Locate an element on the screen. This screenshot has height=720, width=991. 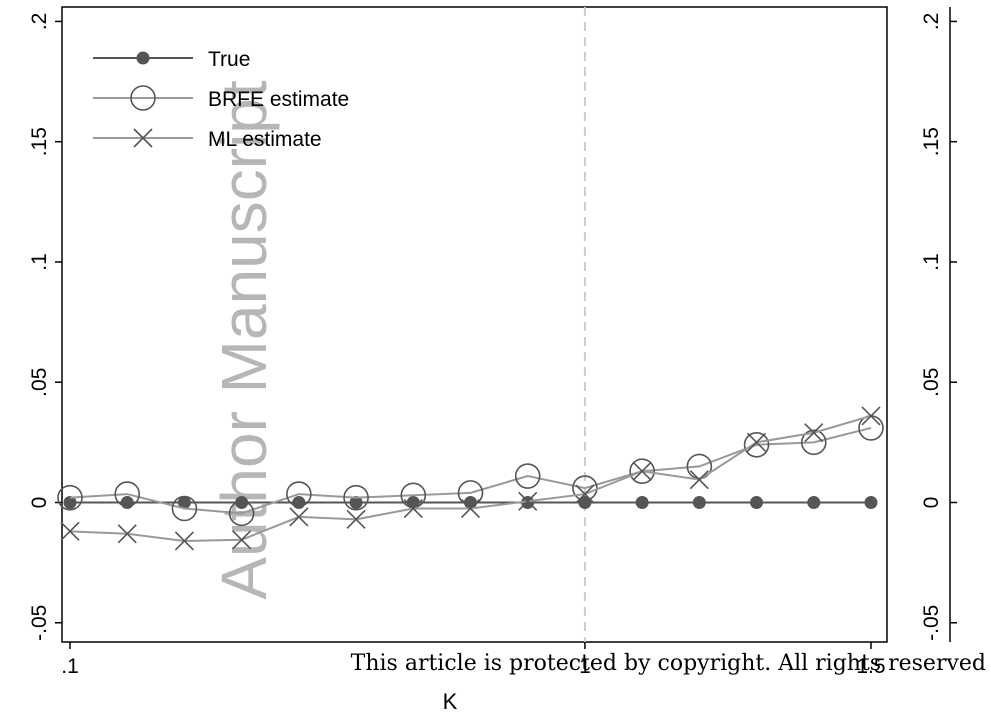
watermark: Author Manuscript is located at coordinates (244, 340).